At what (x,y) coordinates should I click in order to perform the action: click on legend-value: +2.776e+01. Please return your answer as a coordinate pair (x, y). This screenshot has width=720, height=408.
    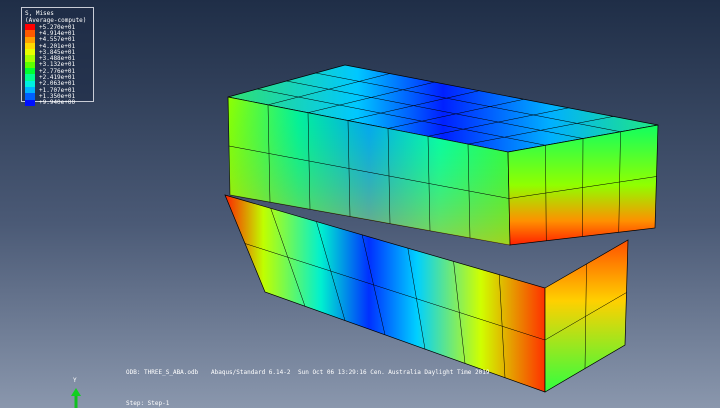
    Looking at the image, I should click on (57, 71).